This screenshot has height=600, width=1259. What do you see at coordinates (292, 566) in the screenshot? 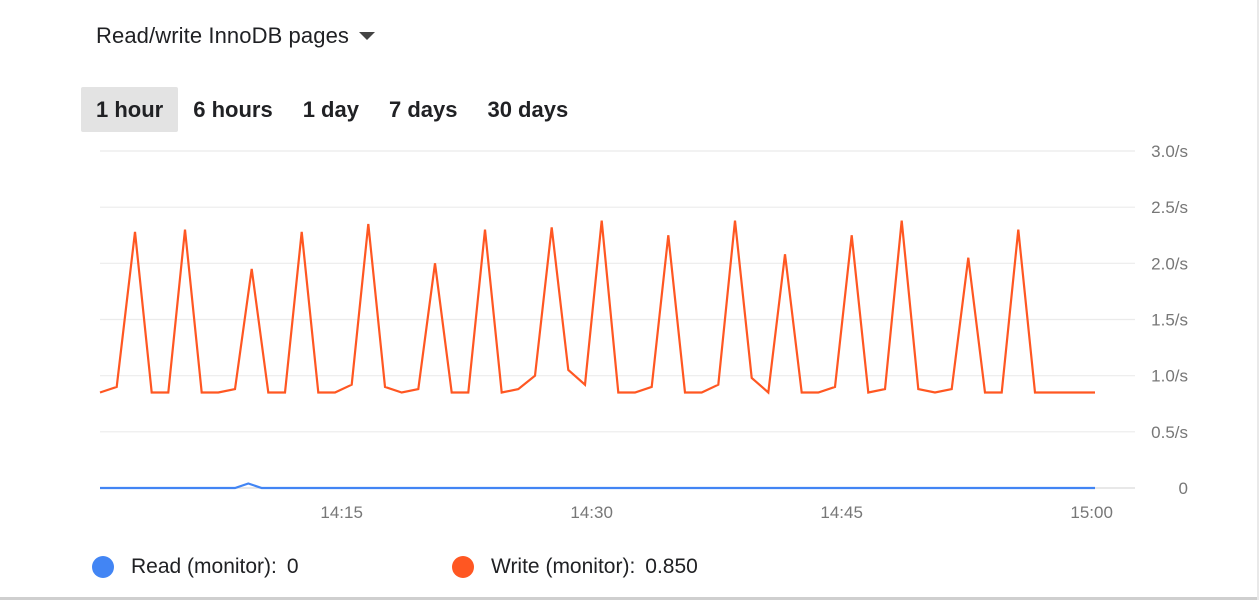
I see `legend-read-value: 0` at bounding box center [292, 566].